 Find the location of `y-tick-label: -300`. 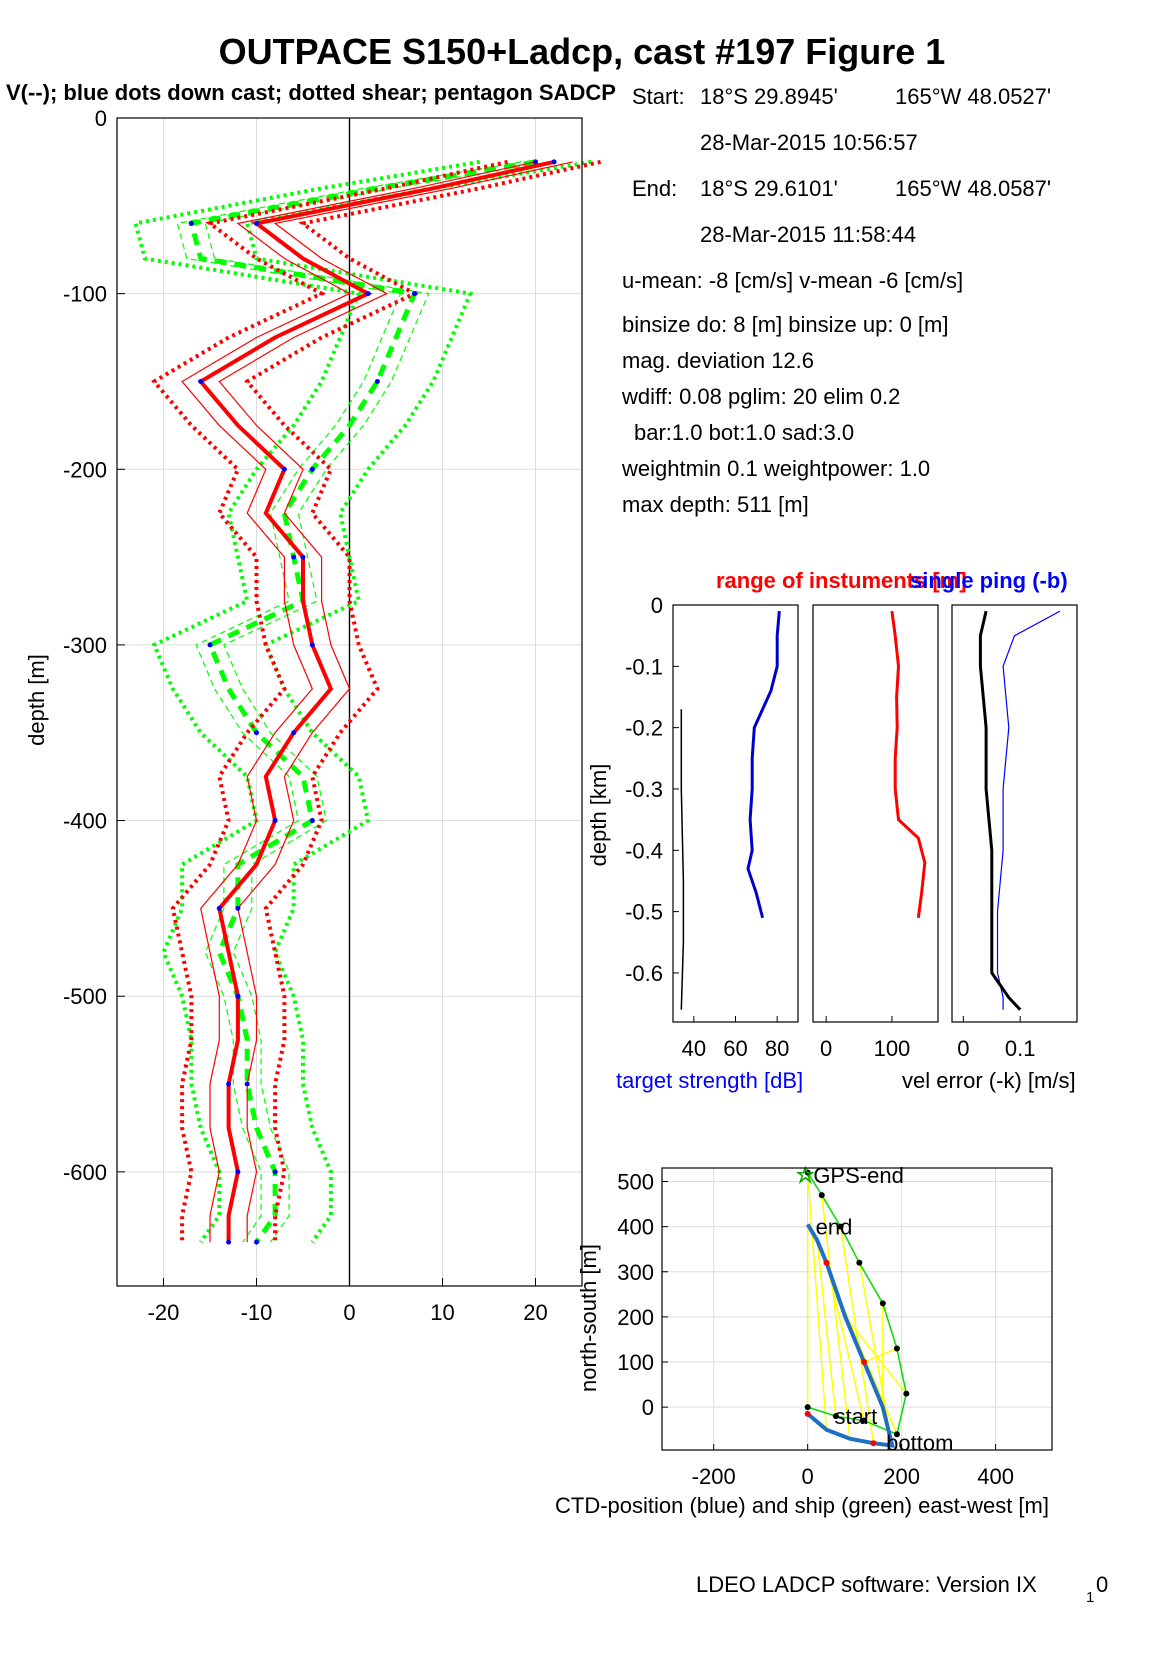

y-tick-label: -300 is located at coordinates (85, 645).